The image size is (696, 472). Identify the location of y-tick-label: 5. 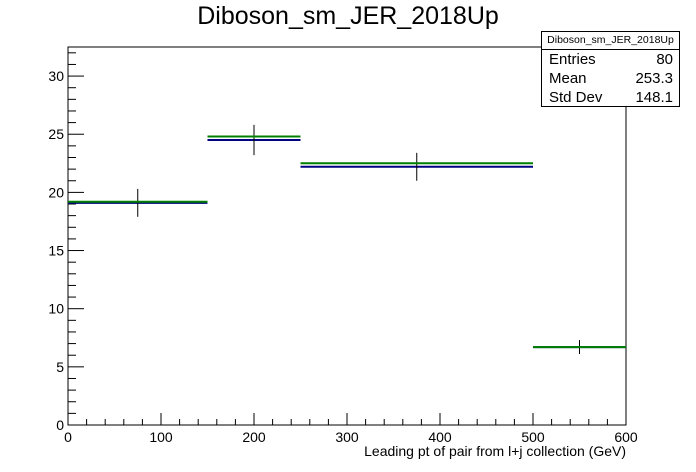
(60, 367).